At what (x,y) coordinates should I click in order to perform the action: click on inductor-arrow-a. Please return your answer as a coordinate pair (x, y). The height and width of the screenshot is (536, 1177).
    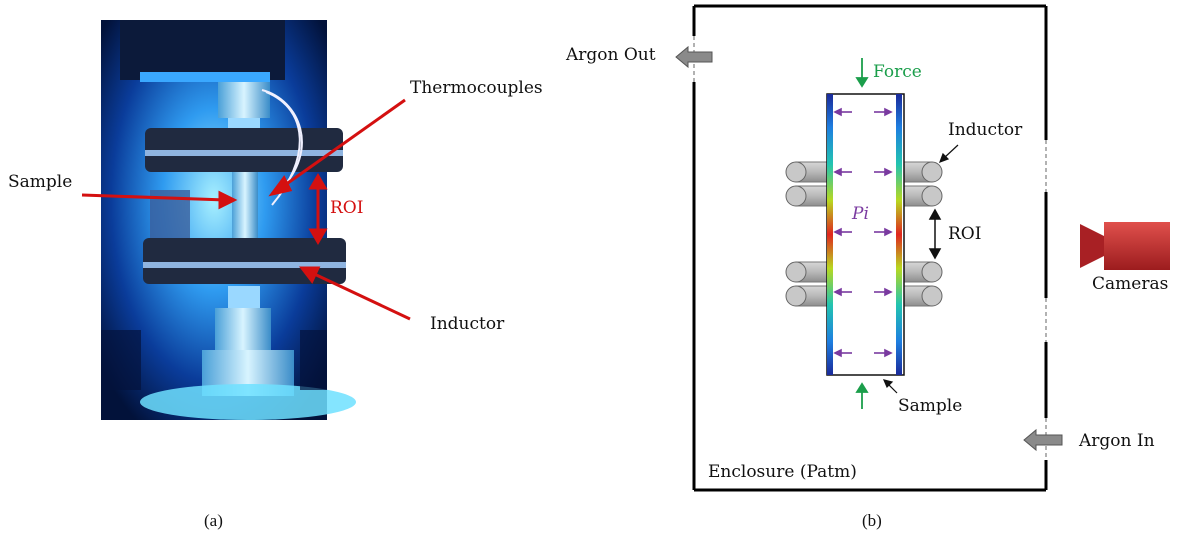
    Looking at the image, I should click on (360, 295).